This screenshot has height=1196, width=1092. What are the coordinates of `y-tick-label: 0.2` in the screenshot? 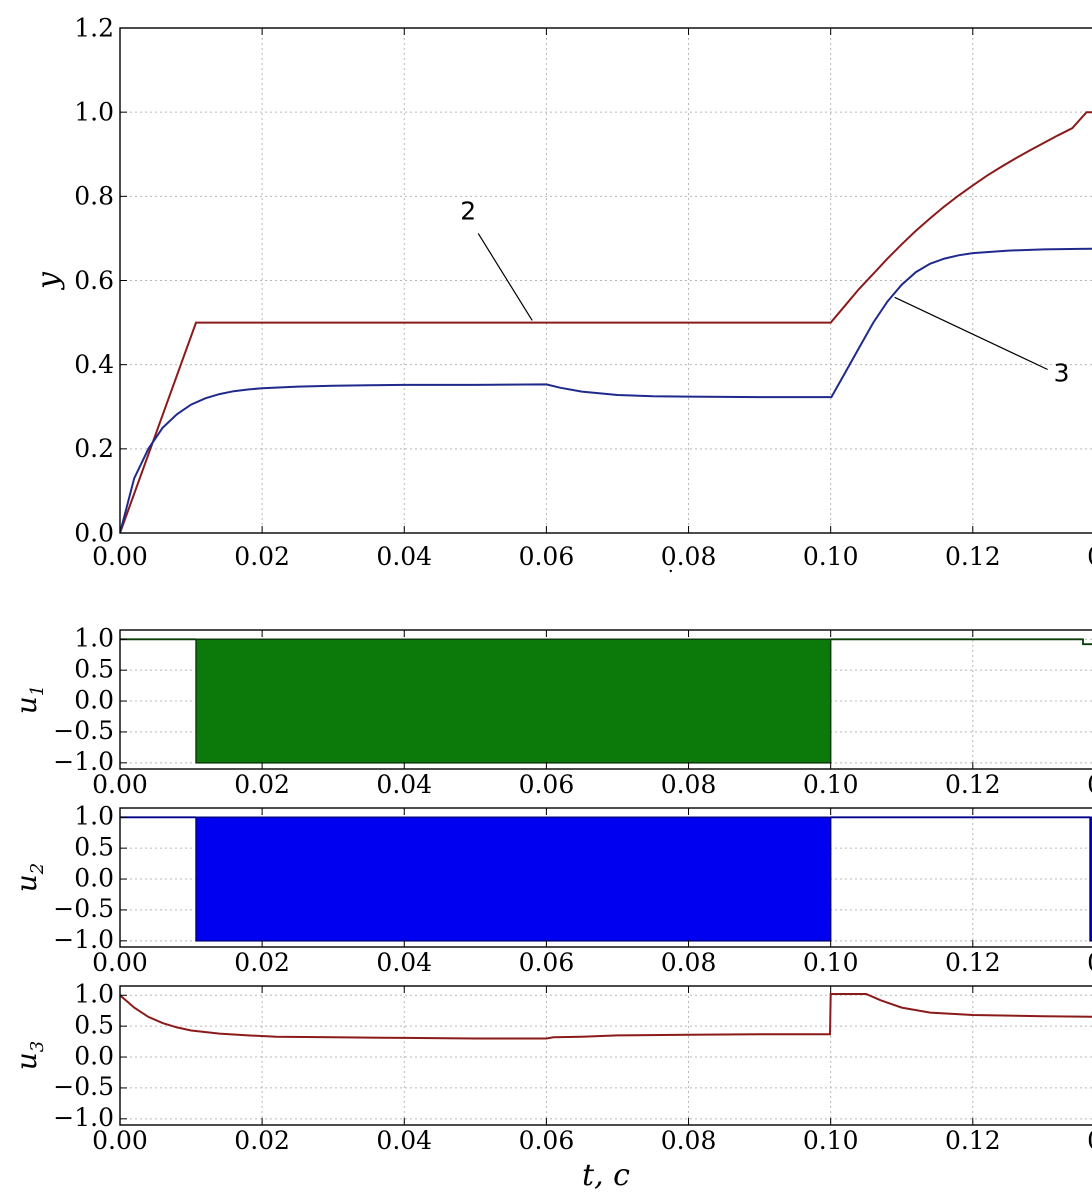 It's located at (94, 448).